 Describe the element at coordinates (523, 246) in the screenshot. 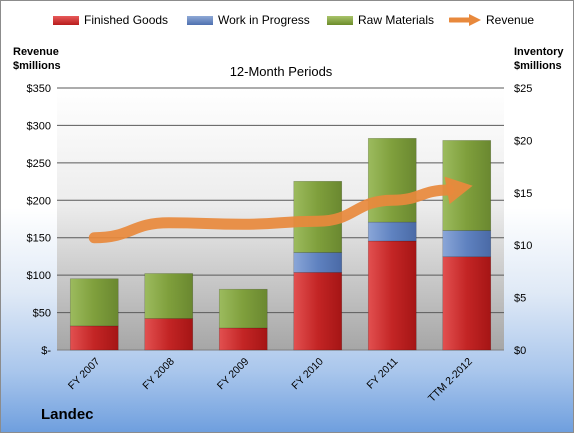

I see `right-tick-label: $10` at that location.